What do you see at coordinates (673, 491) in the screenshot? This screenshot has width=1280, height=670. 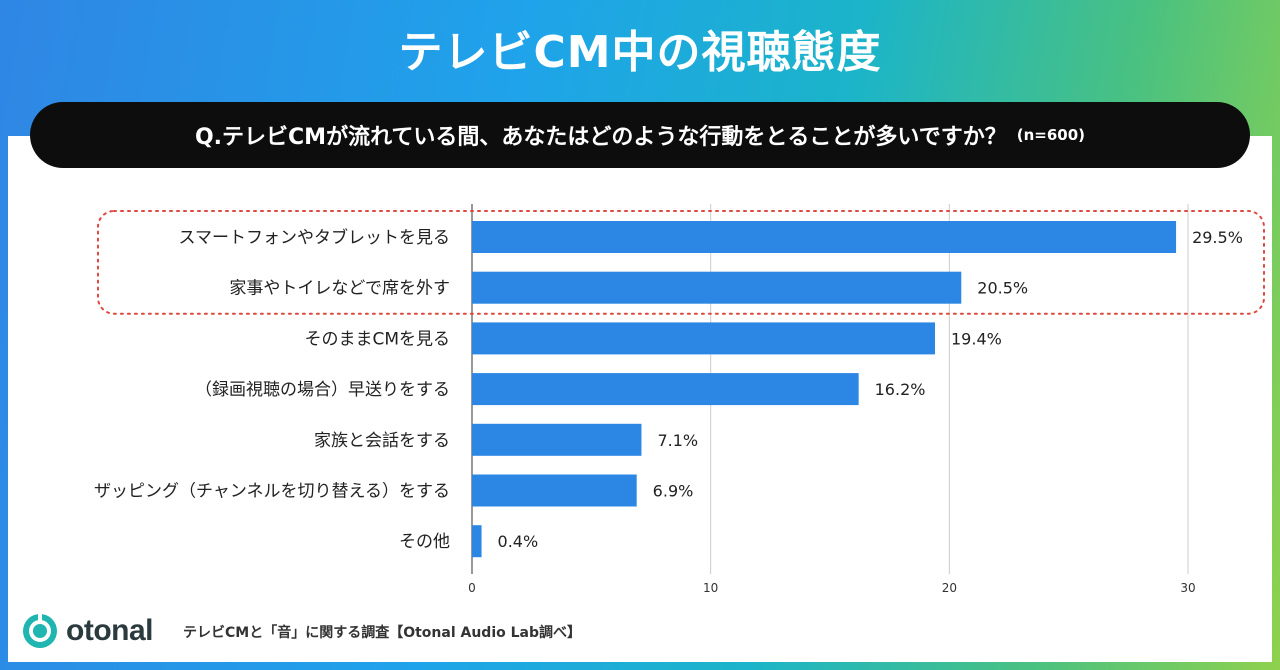 I see `value-label: 6.9%` at bounding box center [673, 491].